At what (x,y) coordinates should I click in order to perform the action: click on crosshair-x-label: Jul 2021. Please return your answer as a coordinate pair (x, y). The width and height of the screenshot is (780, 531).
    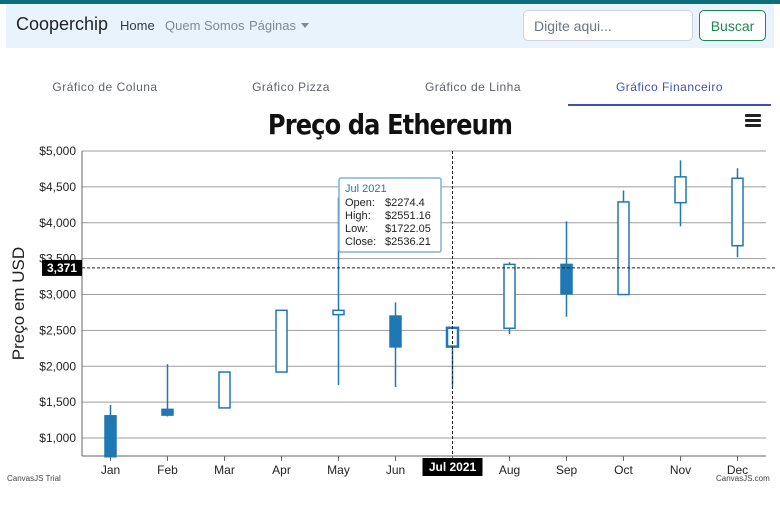
    Looking at the image, I should click on (453, 467).